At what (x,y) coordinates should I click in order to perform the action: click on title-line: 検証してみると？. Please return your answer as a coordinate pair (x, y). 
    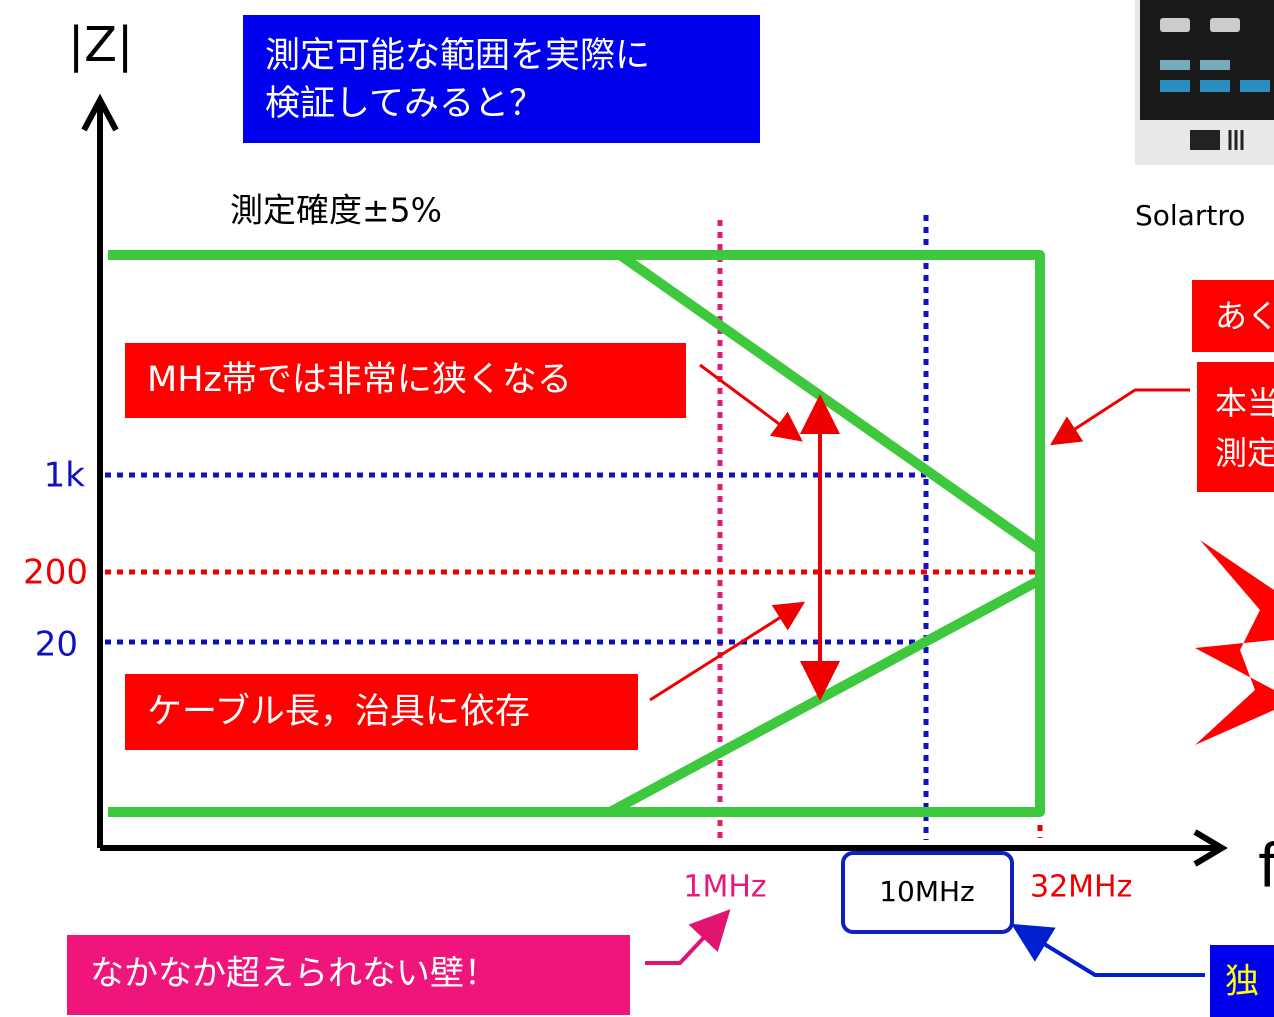
    Looking at the image, I should click on (404, 104).